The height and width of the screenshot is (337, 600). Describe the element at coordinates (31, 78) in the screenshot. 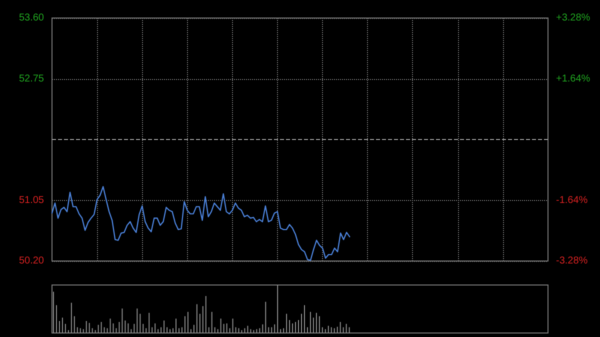

I see `y-tick-label: 52.75` at that location.